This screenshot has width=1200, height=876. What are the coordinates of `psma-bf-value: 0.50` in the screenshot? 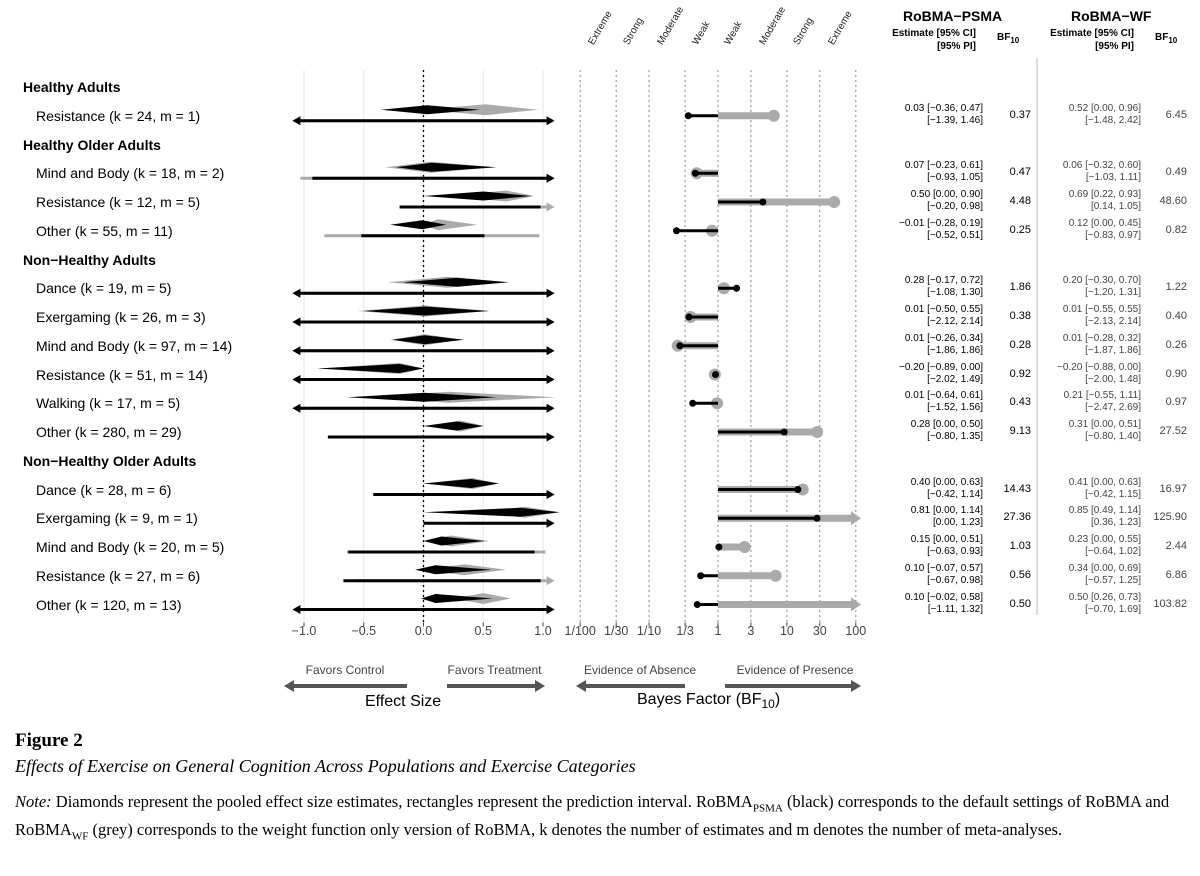 It's located at (1020, 603).